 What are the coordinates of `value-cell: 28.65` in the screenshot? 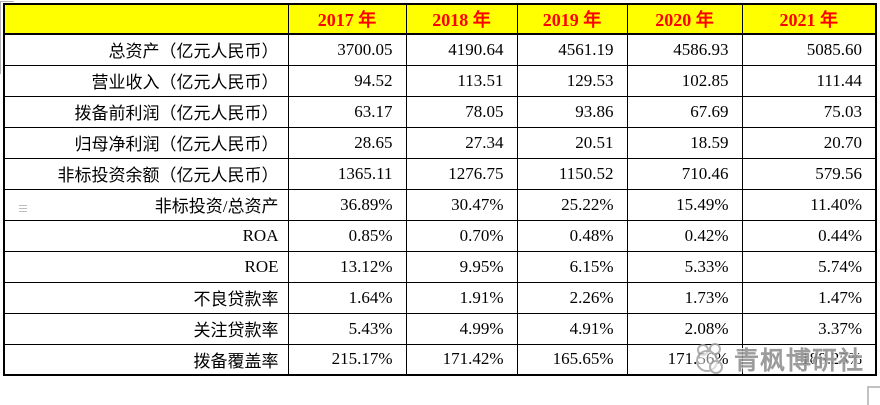 It's located at (347, 142).